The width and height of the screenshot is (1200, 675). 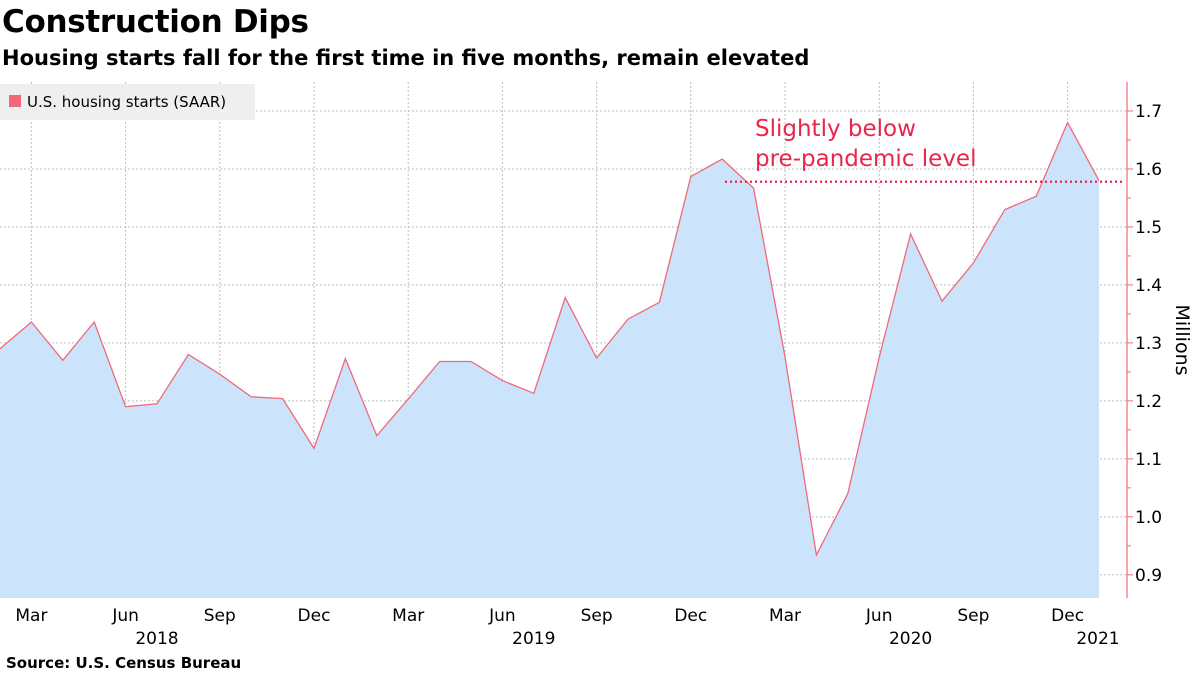 I want to click on legend-label: U.S. housing starts (SAAR), so click(x=126, y=102).